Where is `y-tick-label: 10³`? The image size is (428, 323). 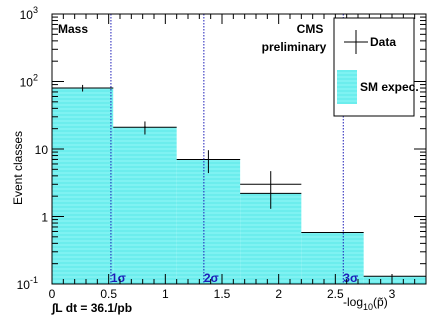 y-tick-label: 10³ is located at coordinates (29, 13).